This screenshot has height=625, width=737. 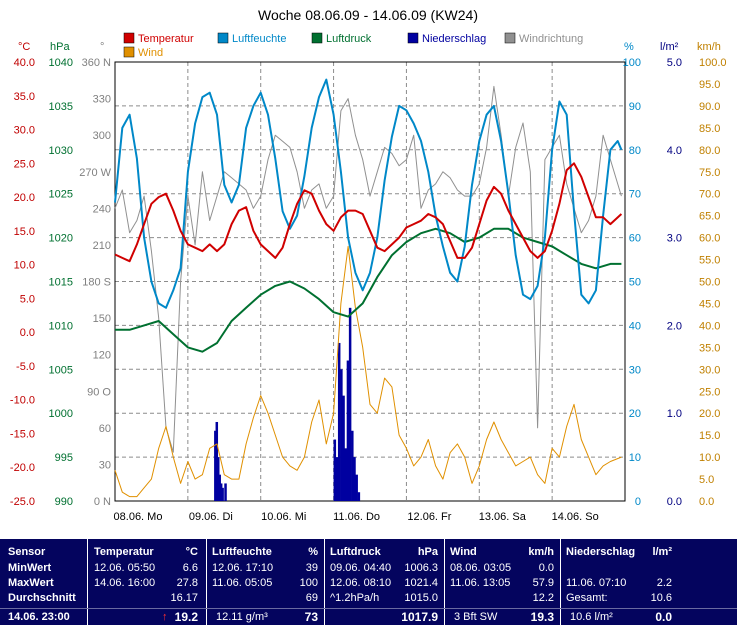 What do you see at coordinates (138, 517) in the screenshot?
I see `x-tick-label: 08.06. Mo` at bounding box center [138, 517].